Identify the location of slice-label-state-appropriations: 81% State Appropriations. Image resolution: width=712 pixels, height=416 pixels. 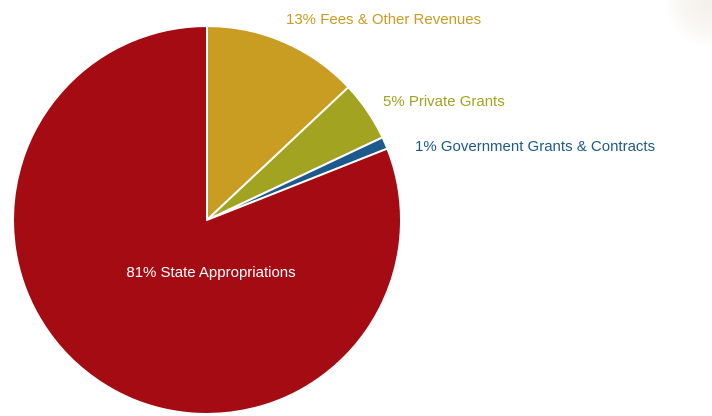
(210, 272).